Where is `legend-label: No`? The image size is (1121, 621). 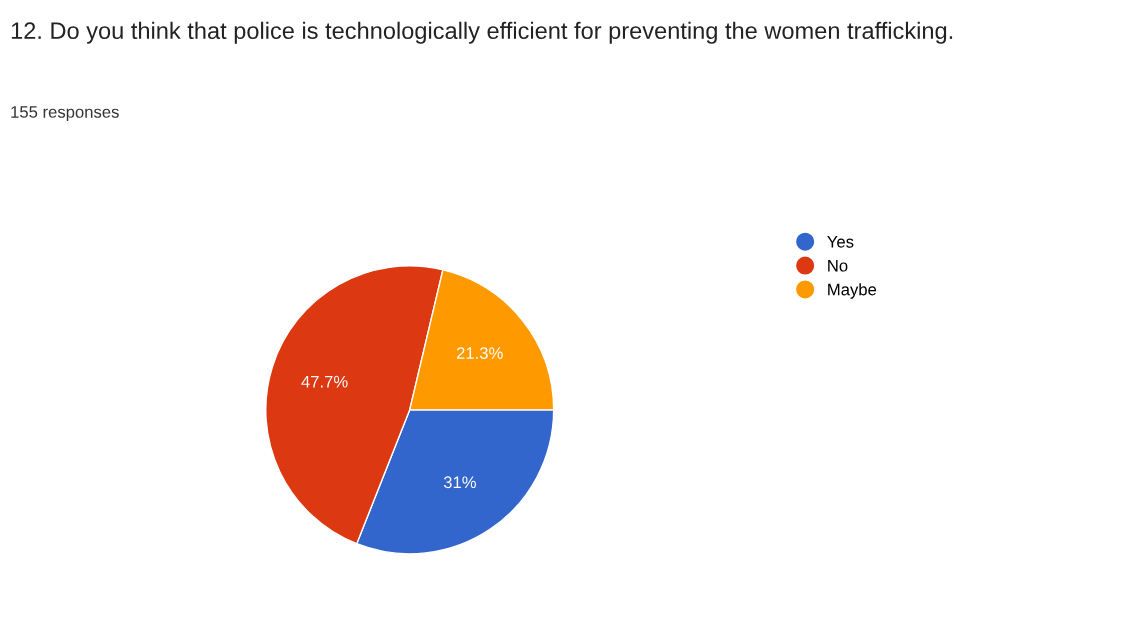
legend-label: No is located at coordinates (838, 265).